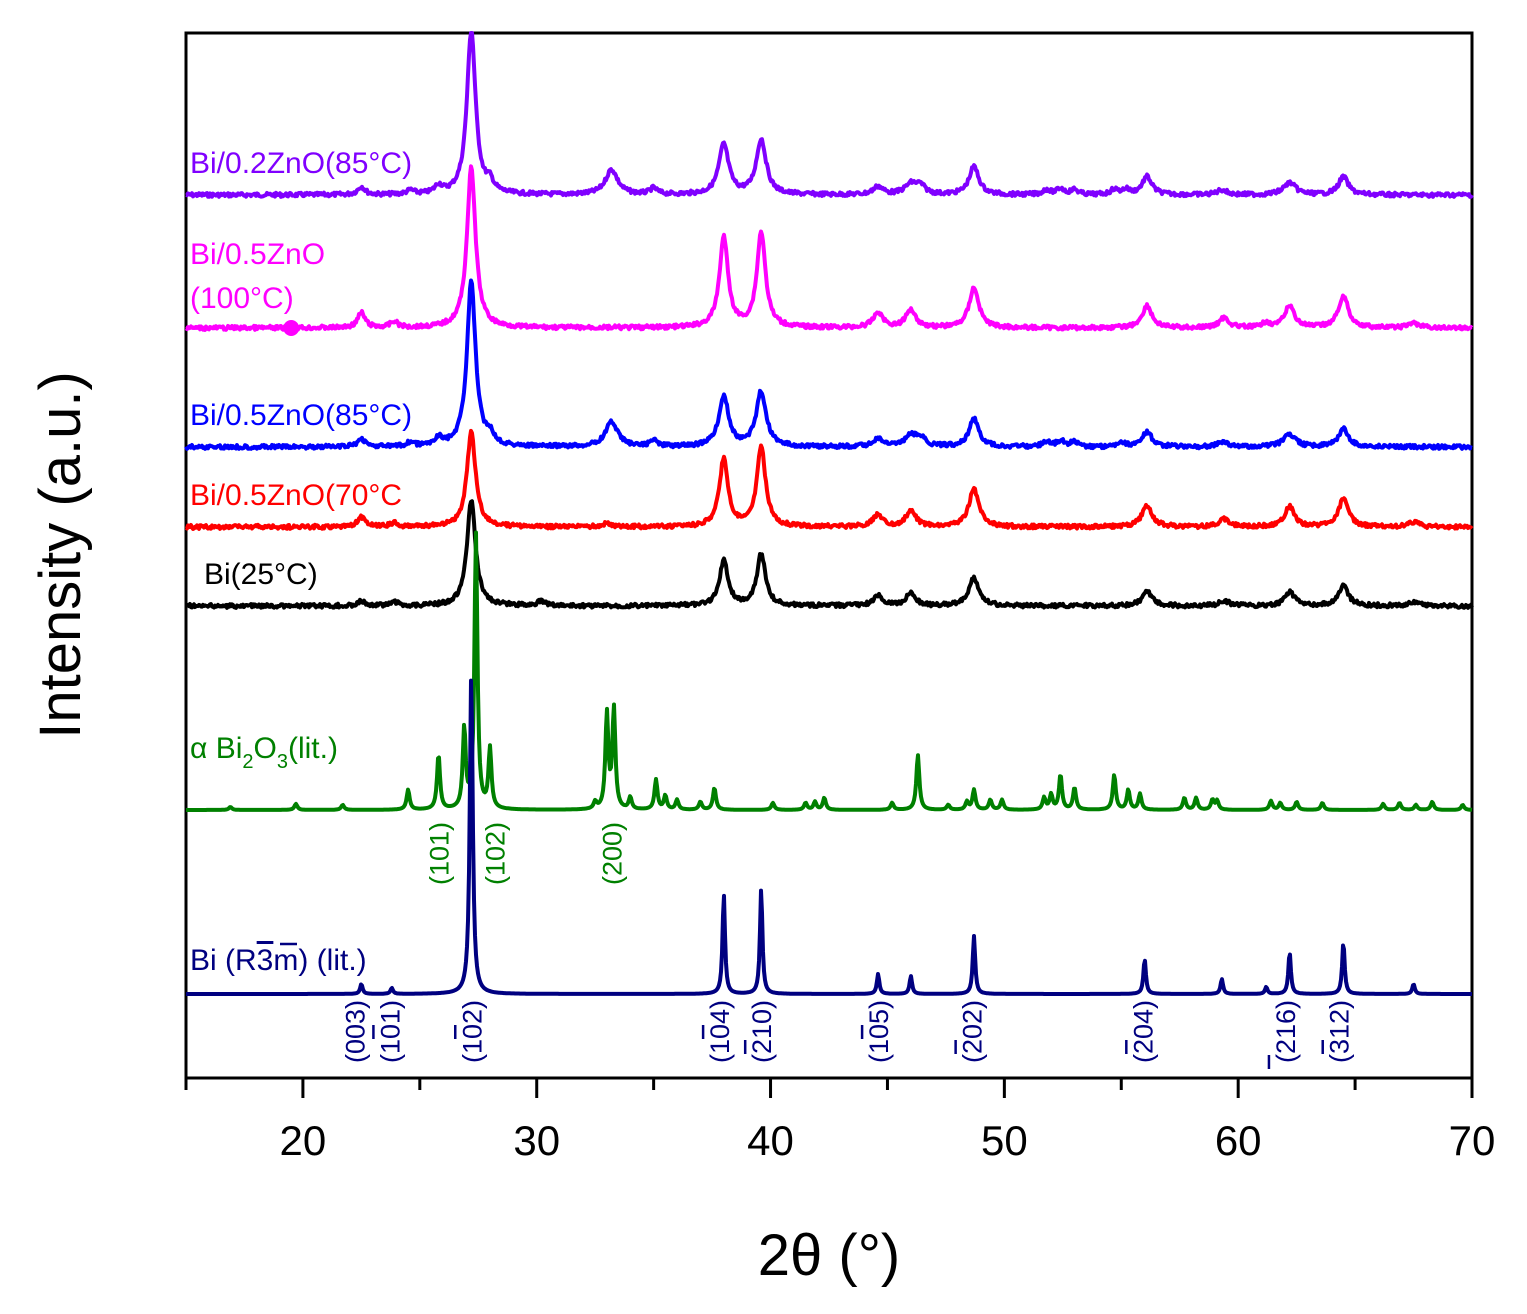 The image size is (1527, 1314). Describe the element at coordinates (1004, 1140) in the screenshot. I see `x-tick-label: 50` at that location.